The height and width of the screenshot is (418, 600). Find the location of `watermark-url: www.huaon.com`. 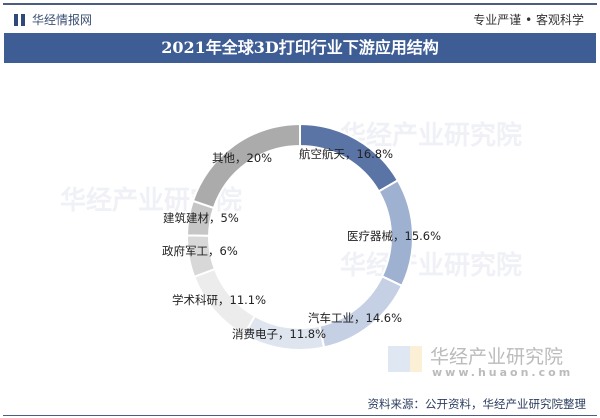

watermark-url: www.huaon.com is located at coordinates (503, 372).